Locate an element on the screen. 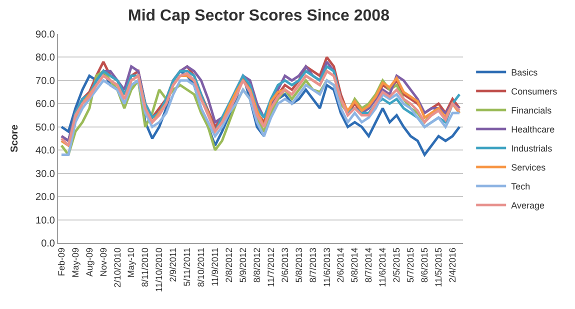 This screenshot has width=575, height=309. y-tick-label: 70.0 is located at coordinates (46, 81).